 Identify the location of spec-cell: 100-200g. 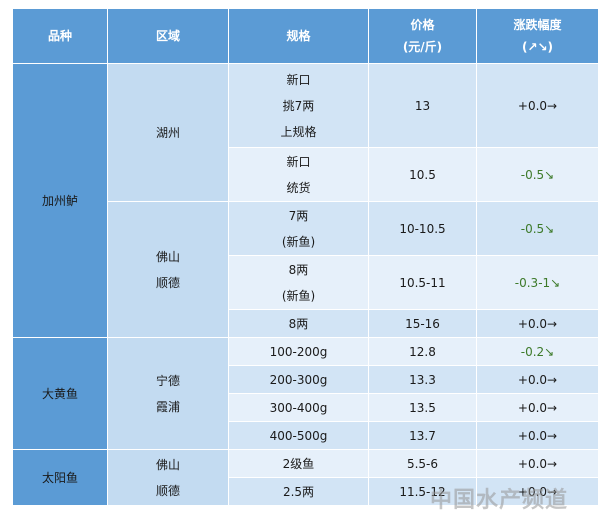
(298, 351).